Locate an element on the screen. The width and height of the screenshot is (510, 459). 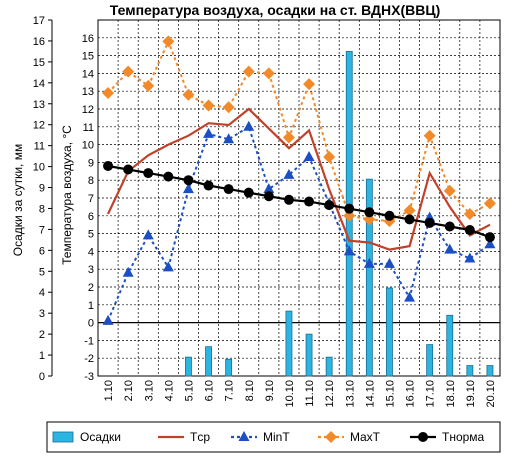
x-tick-label: 3.10 is located at coordinates (149, 390).